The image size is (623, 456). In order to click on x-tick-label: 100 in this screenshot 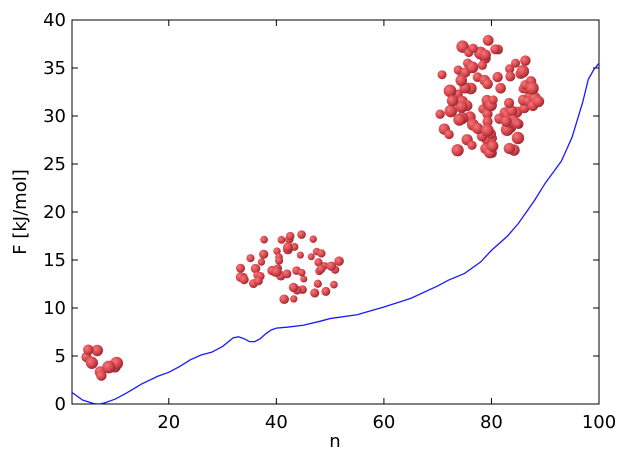, I will do `click(599, 422)`.